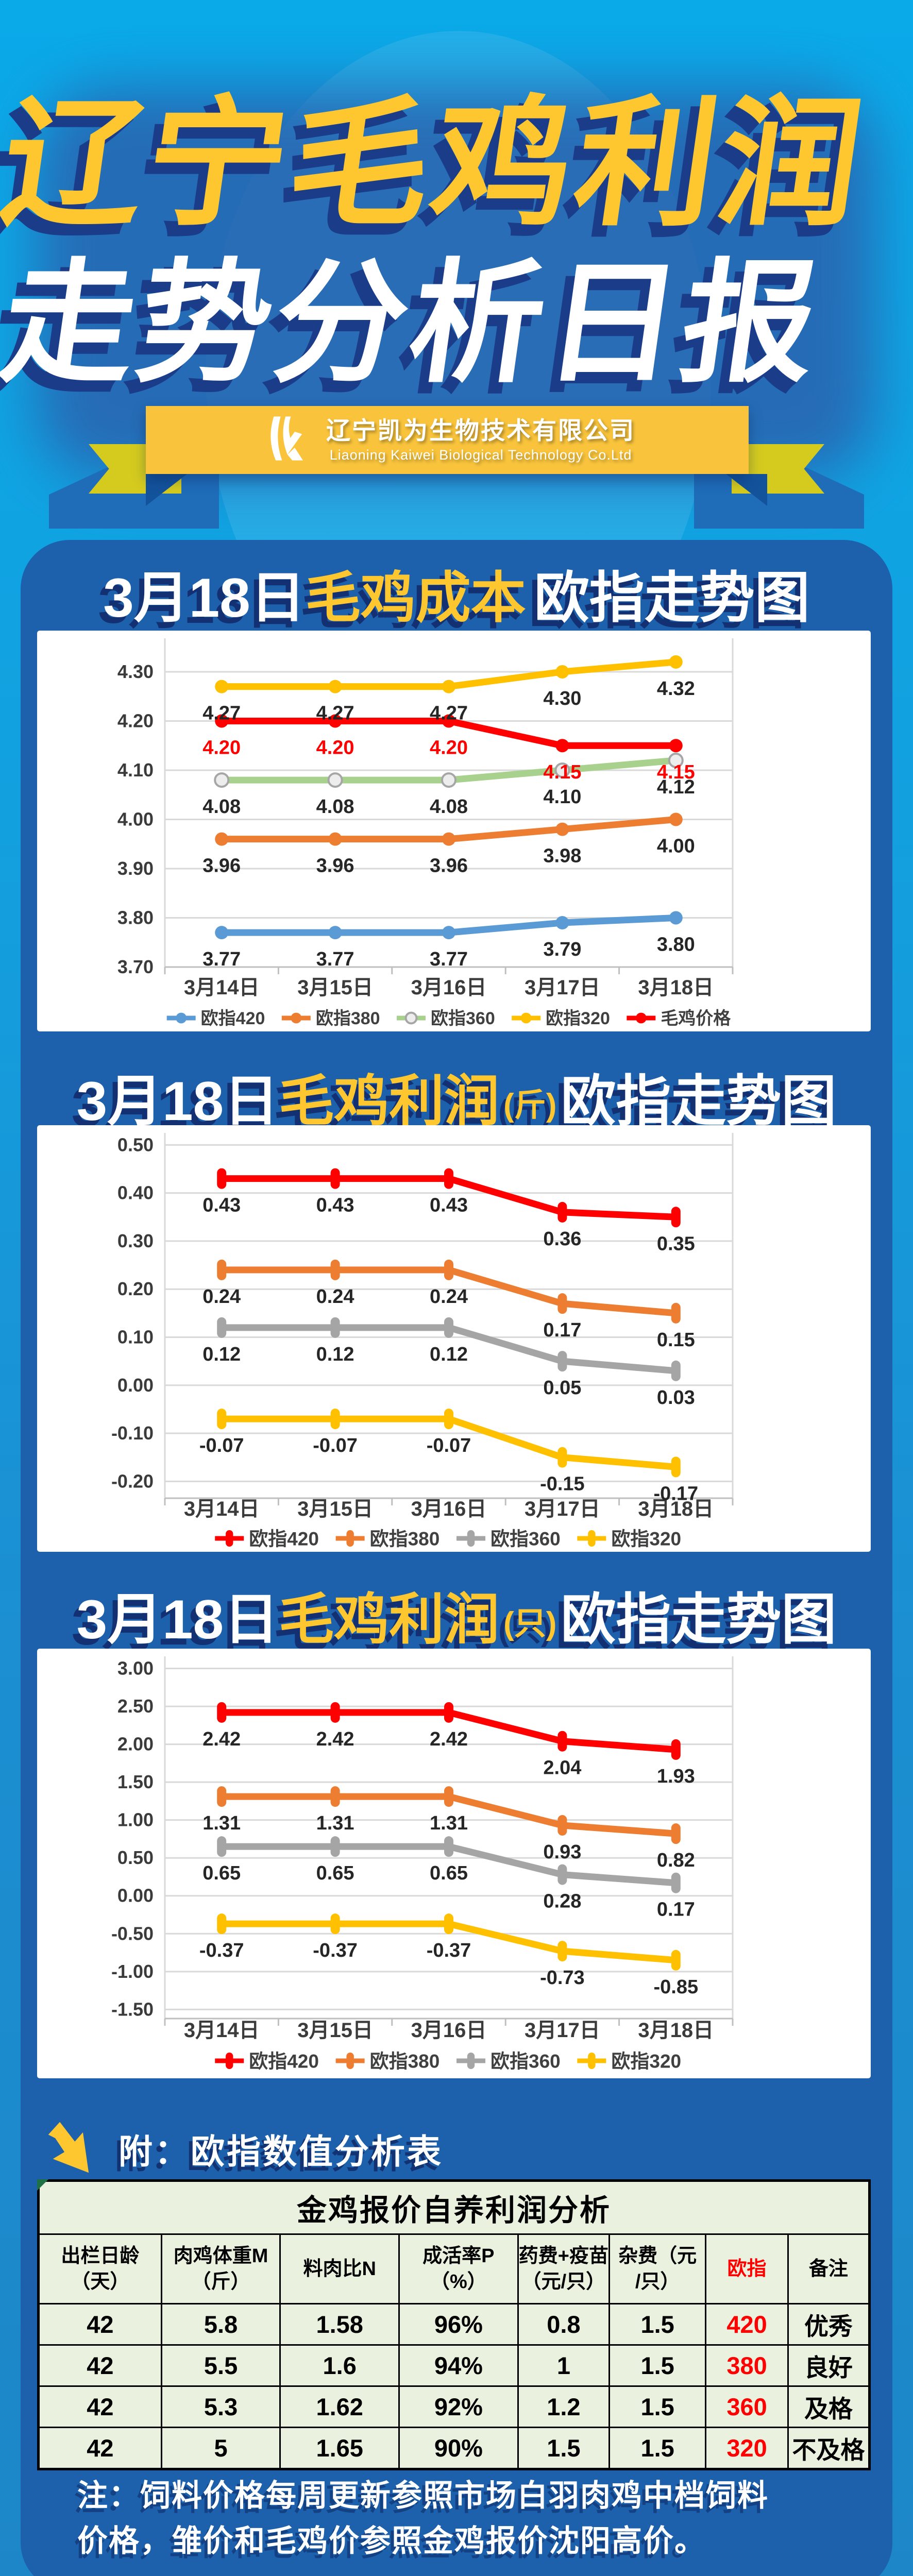  I want to click on chart3-title: 3月18日毛鸡利润 (只)欧指走势图, so click(457, 1624).